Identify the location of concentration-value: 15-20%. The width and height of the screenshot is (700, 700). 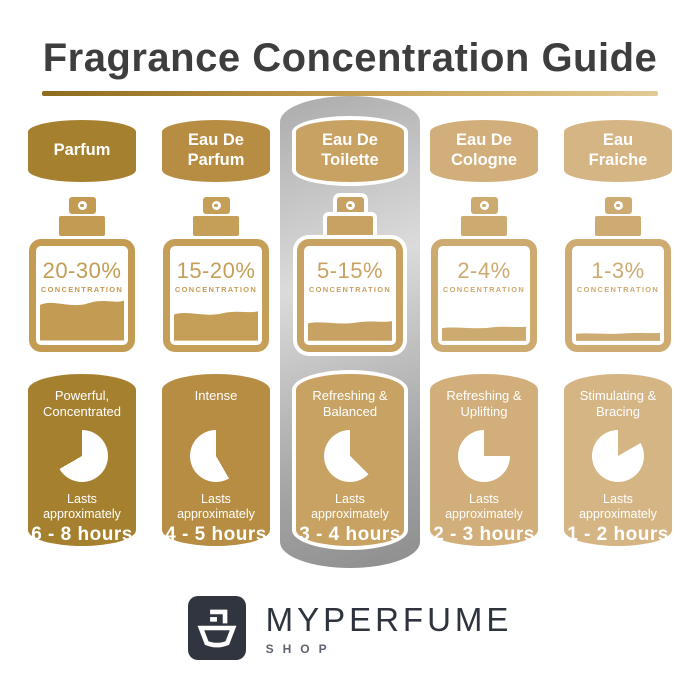
(216, 270).